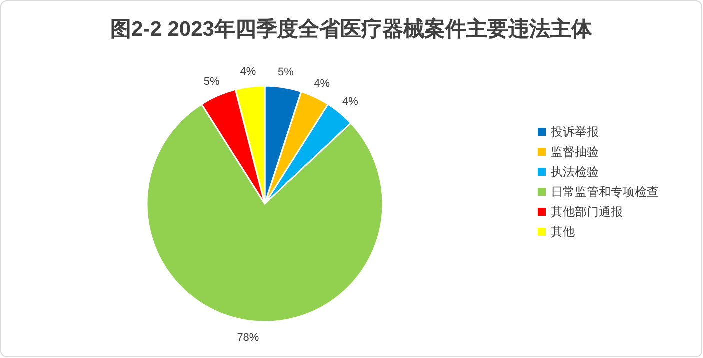 This screenshot has width=703, height=358. I want to click on legend-label: 日常监管和专项检查, so click(605, 192).